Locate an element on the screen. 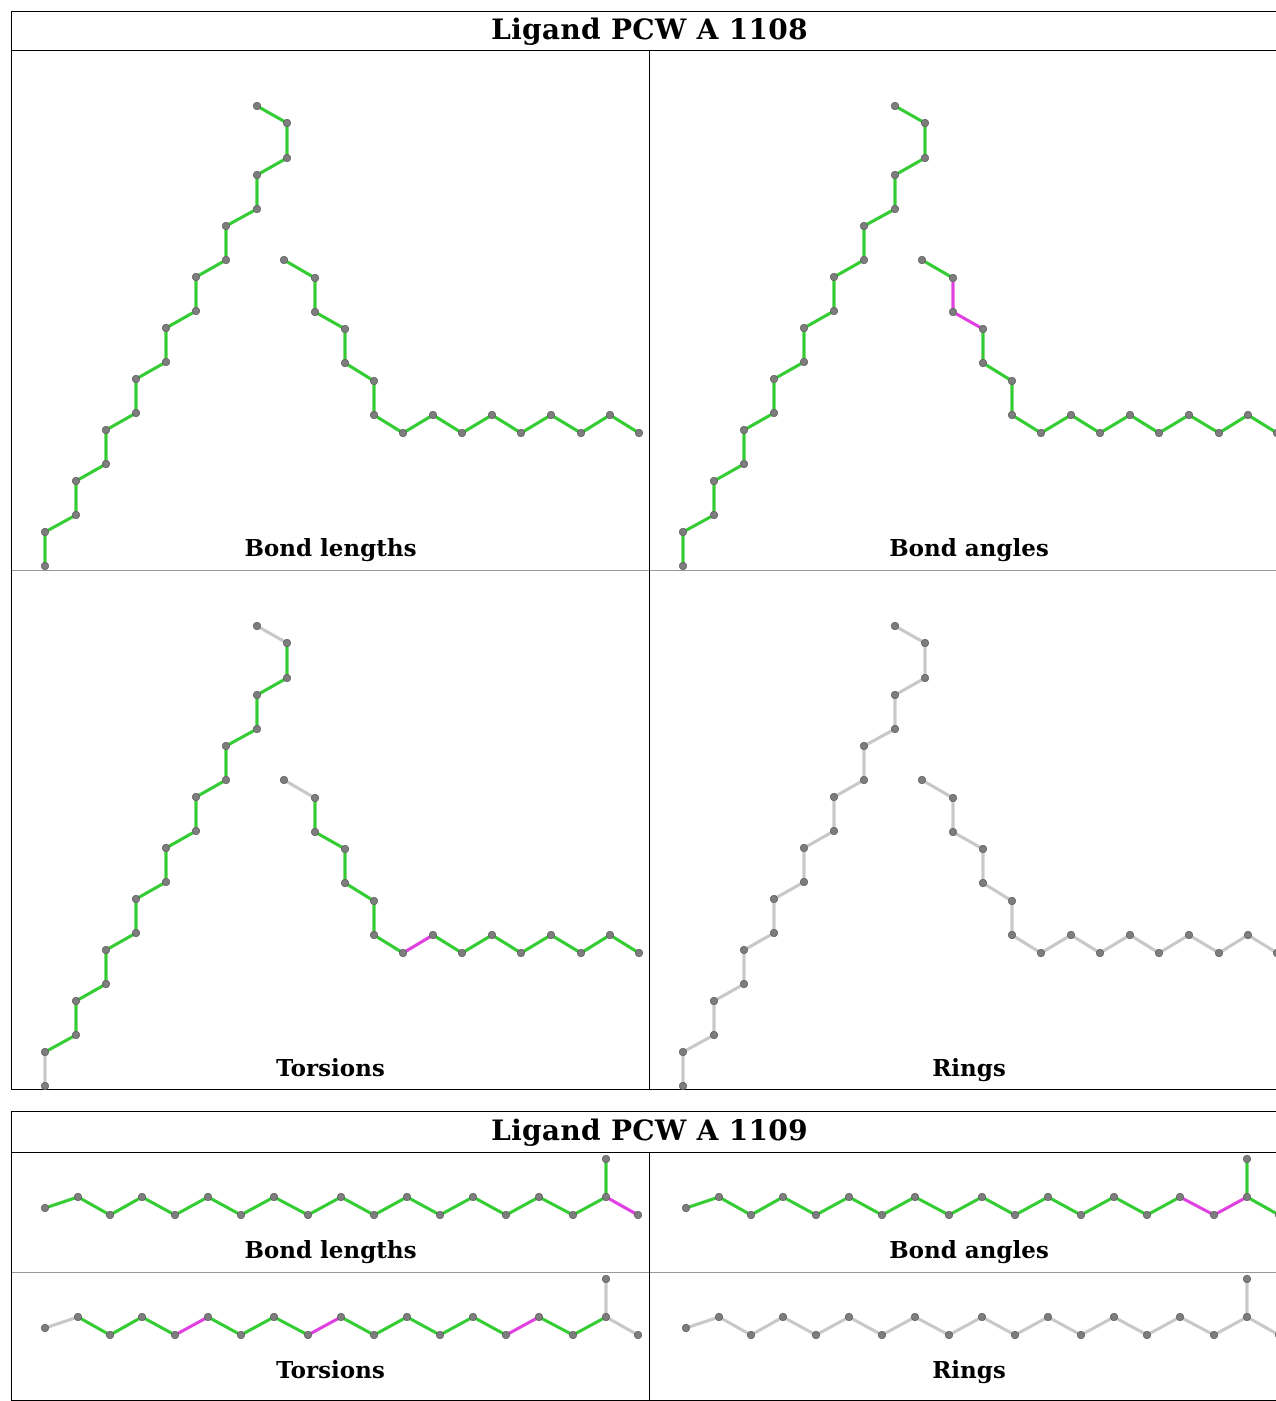  grid-divider-vertical is located at coordinates (649, 1277).